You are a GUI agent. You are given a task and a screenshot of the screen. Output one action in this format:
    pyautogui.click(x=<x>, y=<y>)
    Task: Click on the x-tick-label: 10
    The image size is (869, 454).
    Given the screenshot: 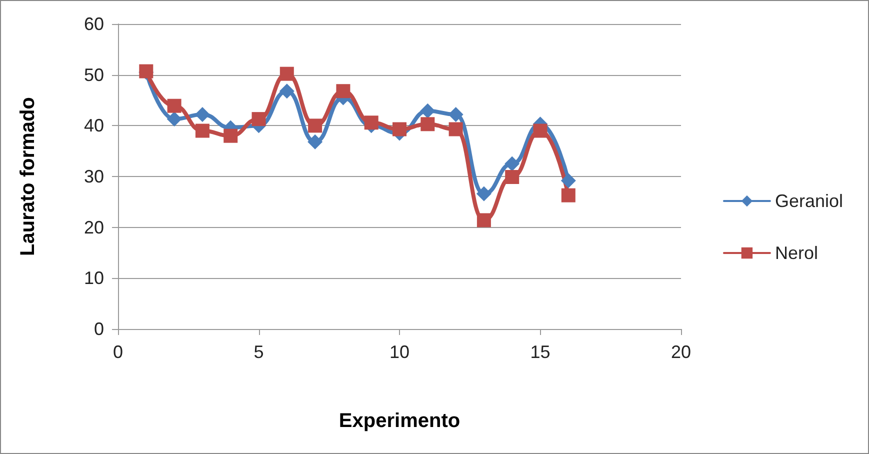 What is the action you would take?
    pyautogui.click(x=399, y=352)
    